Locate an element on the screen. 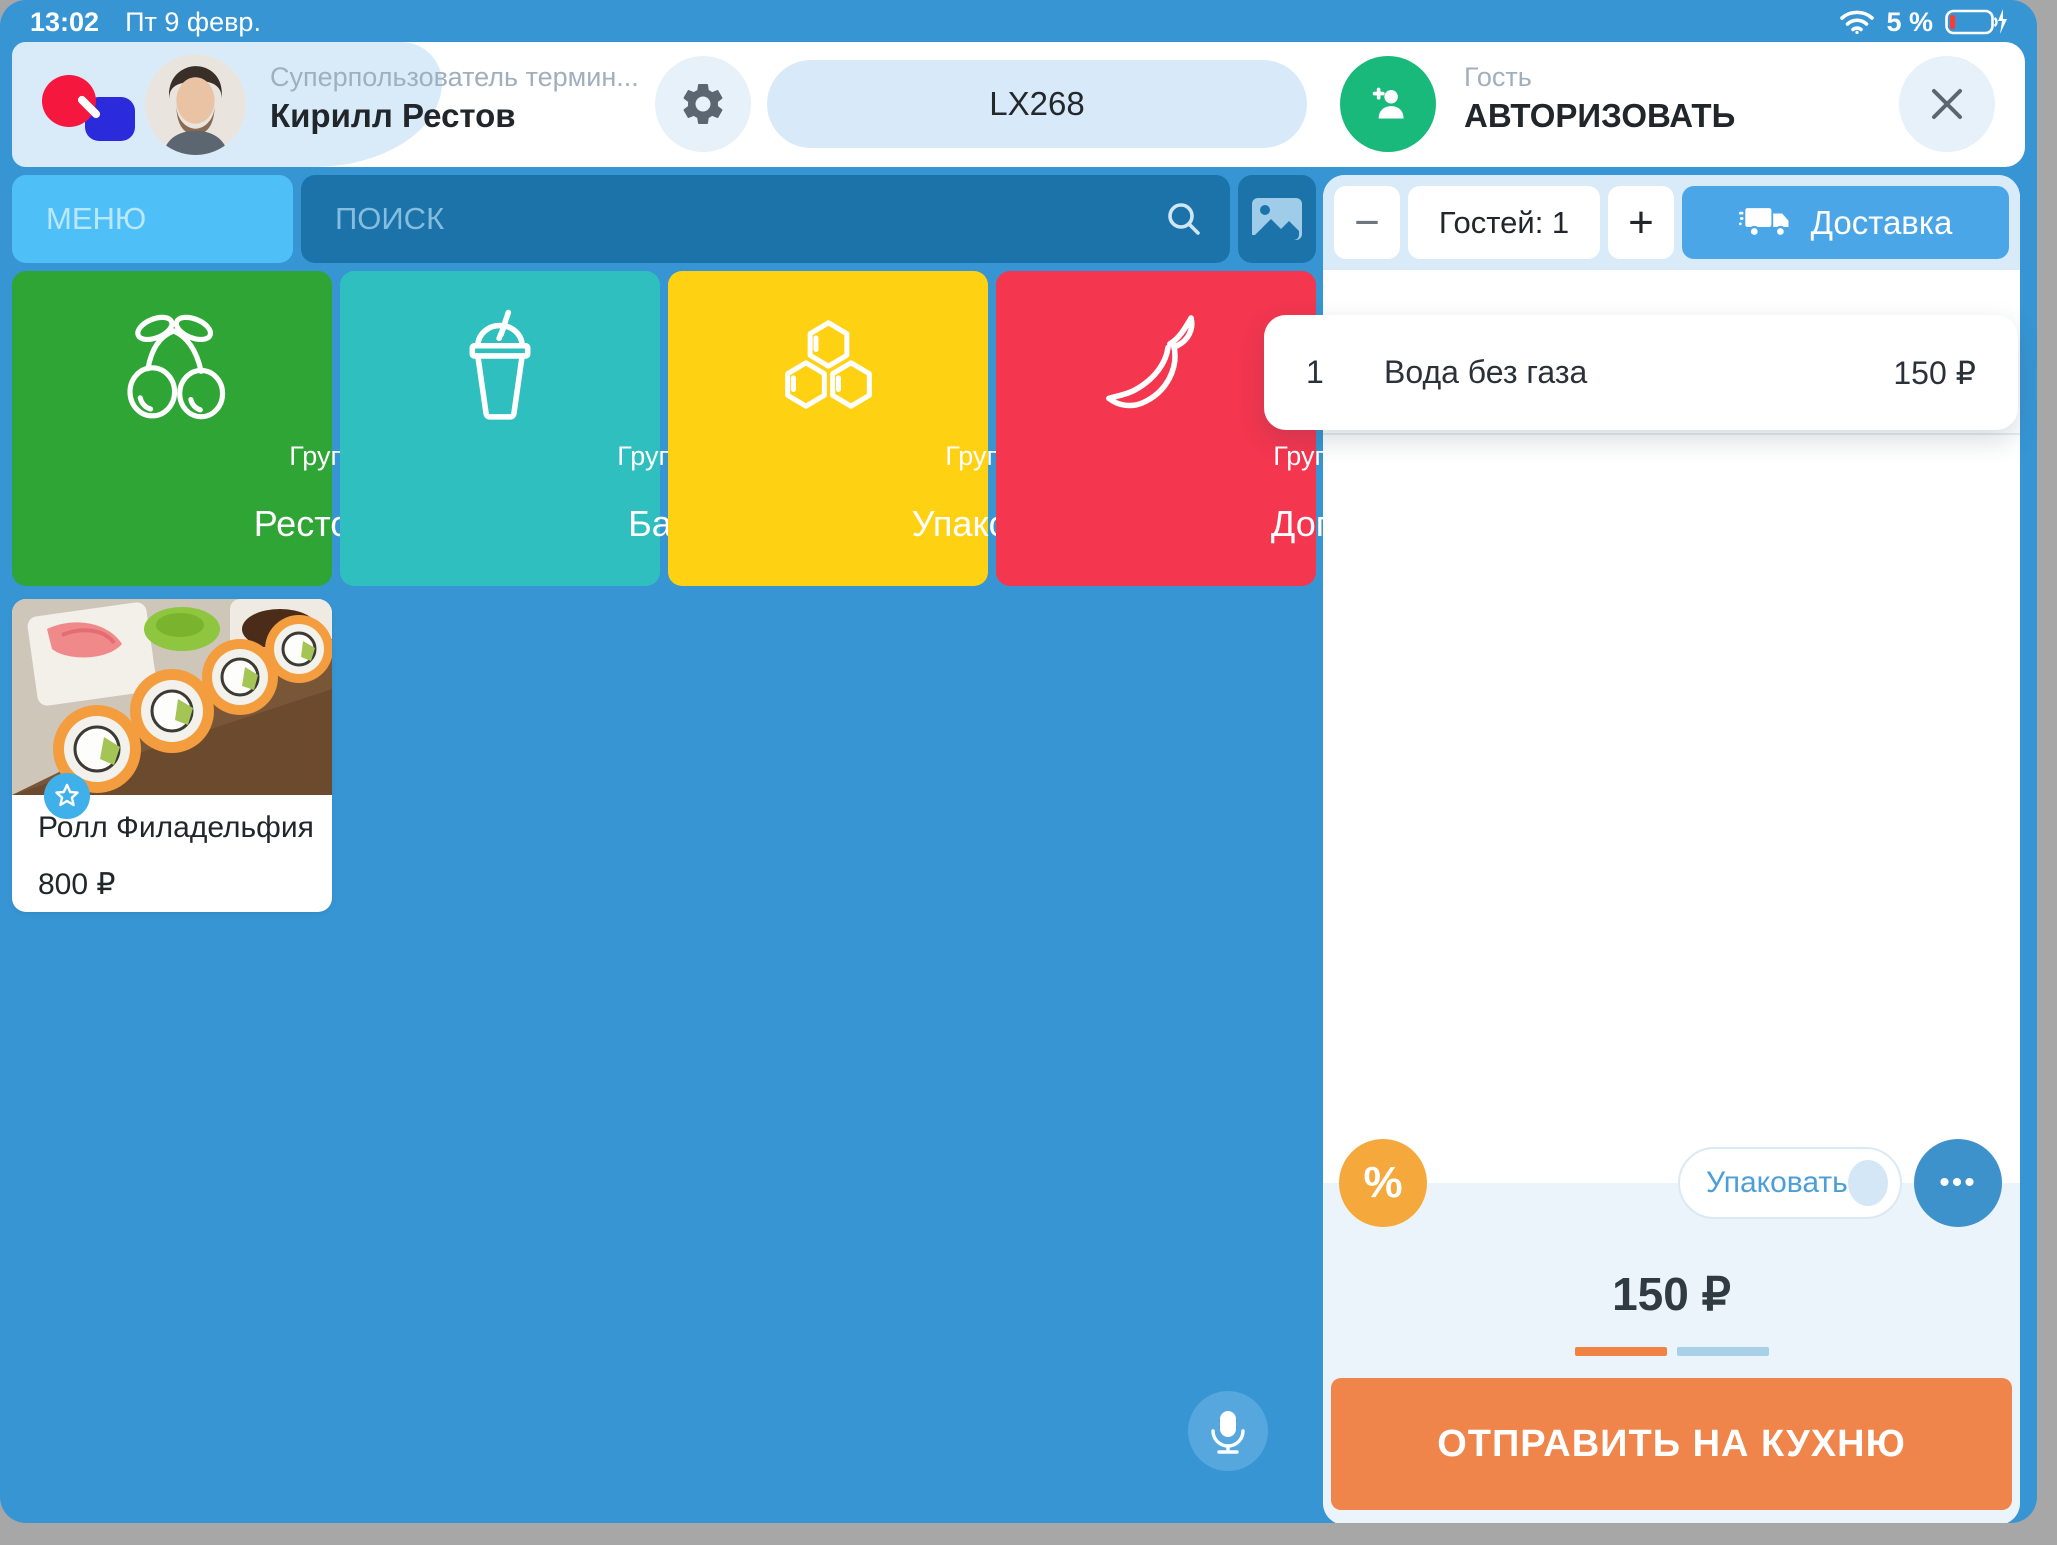 Image resolution: width=2057 pixels, height=1545 pixels. group-tiles: Группа Ресторан Группа Бар is located at coordinates (686, 428).